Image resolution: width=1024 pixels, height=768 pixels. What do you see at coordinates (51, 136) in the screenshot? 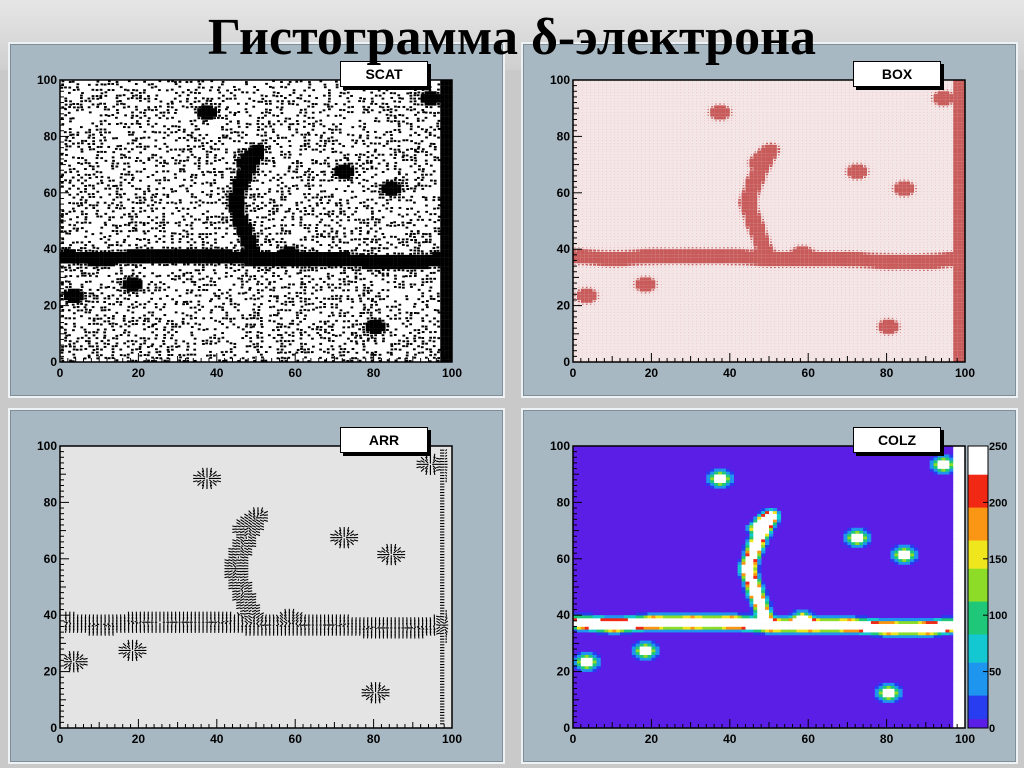
I see `y-tick-label: 80` at bounding box center [51, 136].